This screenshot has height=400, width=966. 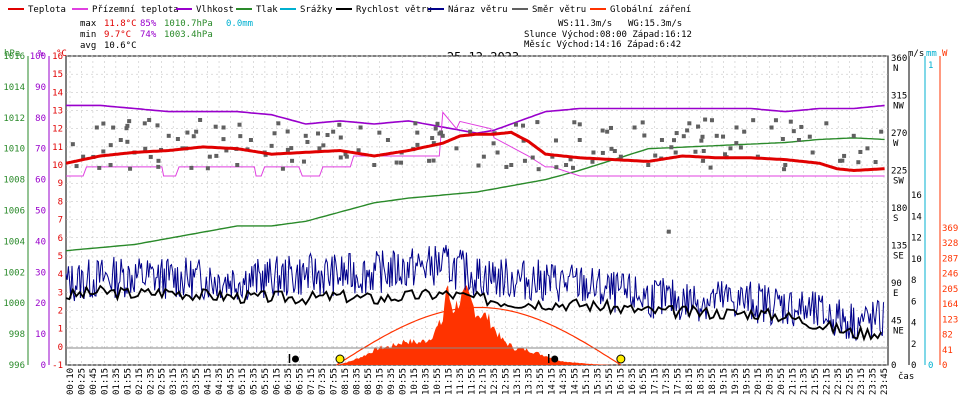 I want to click on x-tick-14: 04:55, so click(x=232, y=381).